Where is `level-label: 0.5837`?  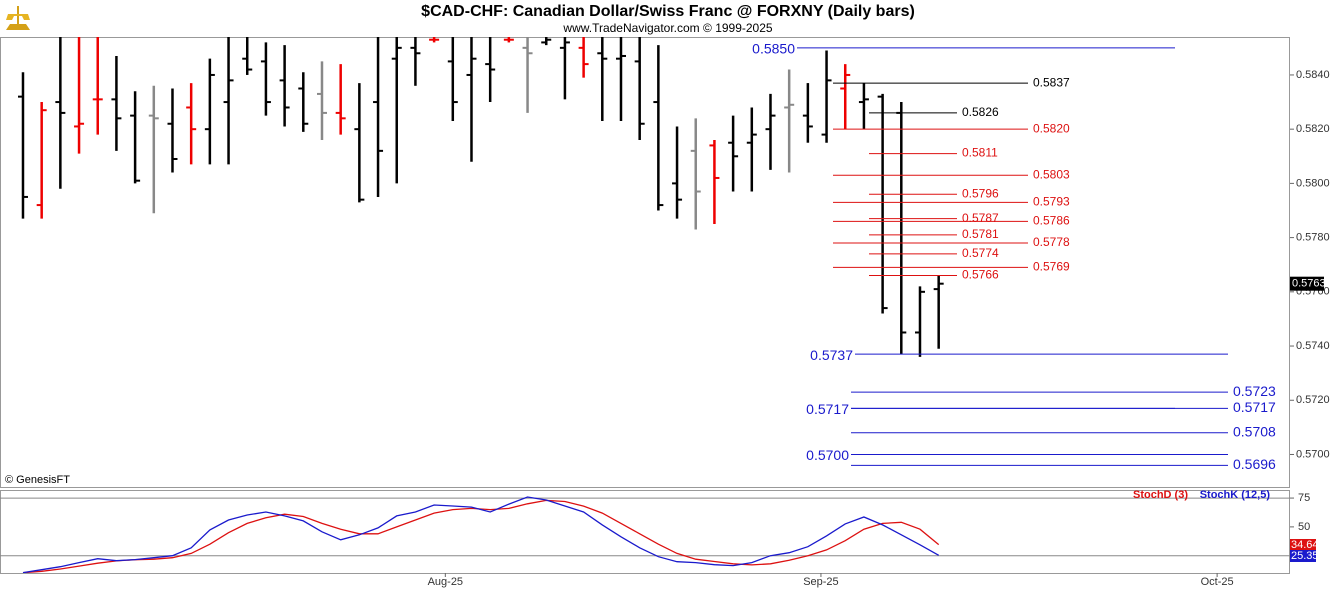 level-label: 0.5837 is located at coordinates (1051, 82).